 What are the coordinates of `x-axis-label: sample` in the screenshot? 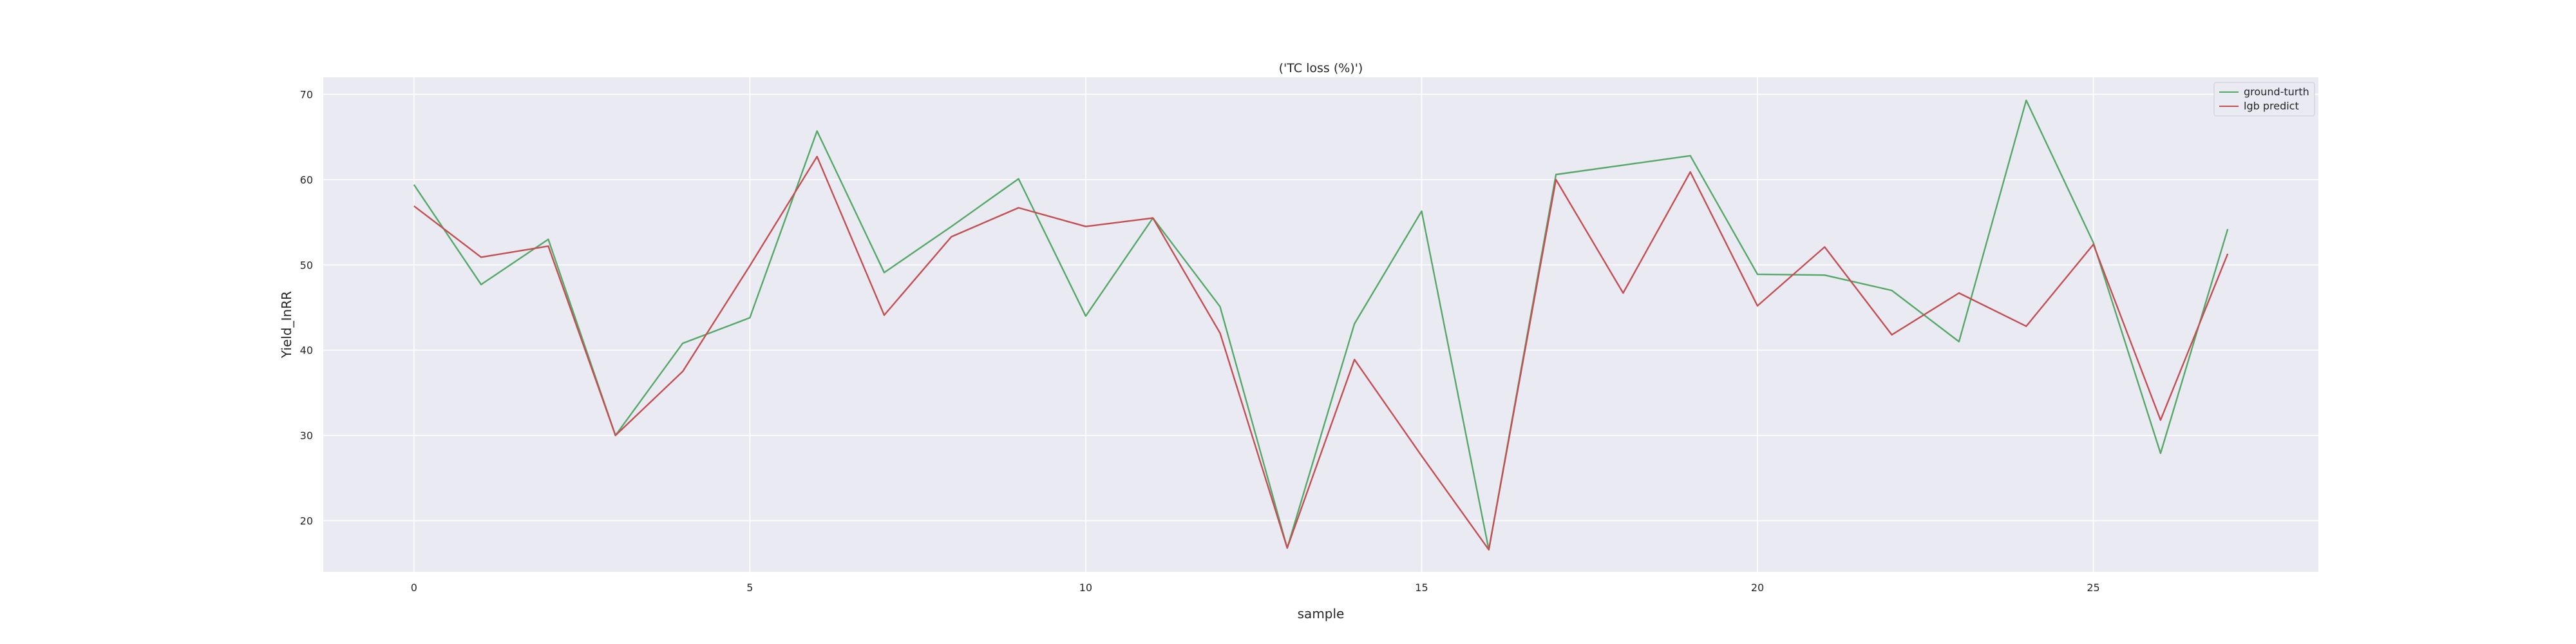 It's located at (1321, 613).